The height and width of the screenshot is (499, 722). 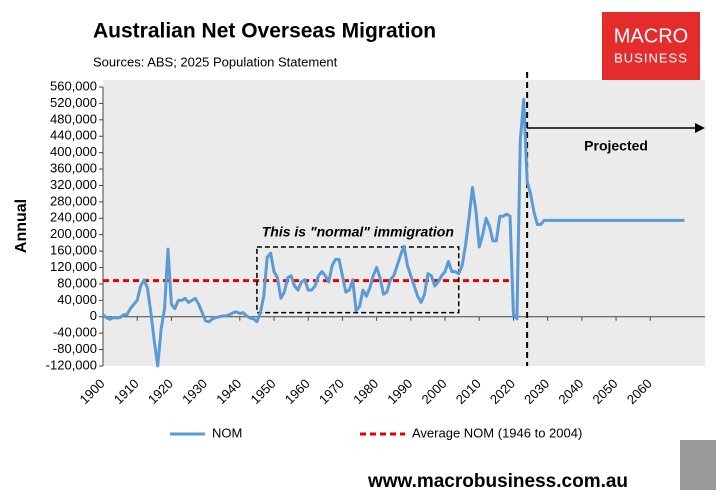 What do you see at coordinates (77, 299) in the screenshot?
I see `y-tick-label: 40,000` at bounding box center [77, 299].